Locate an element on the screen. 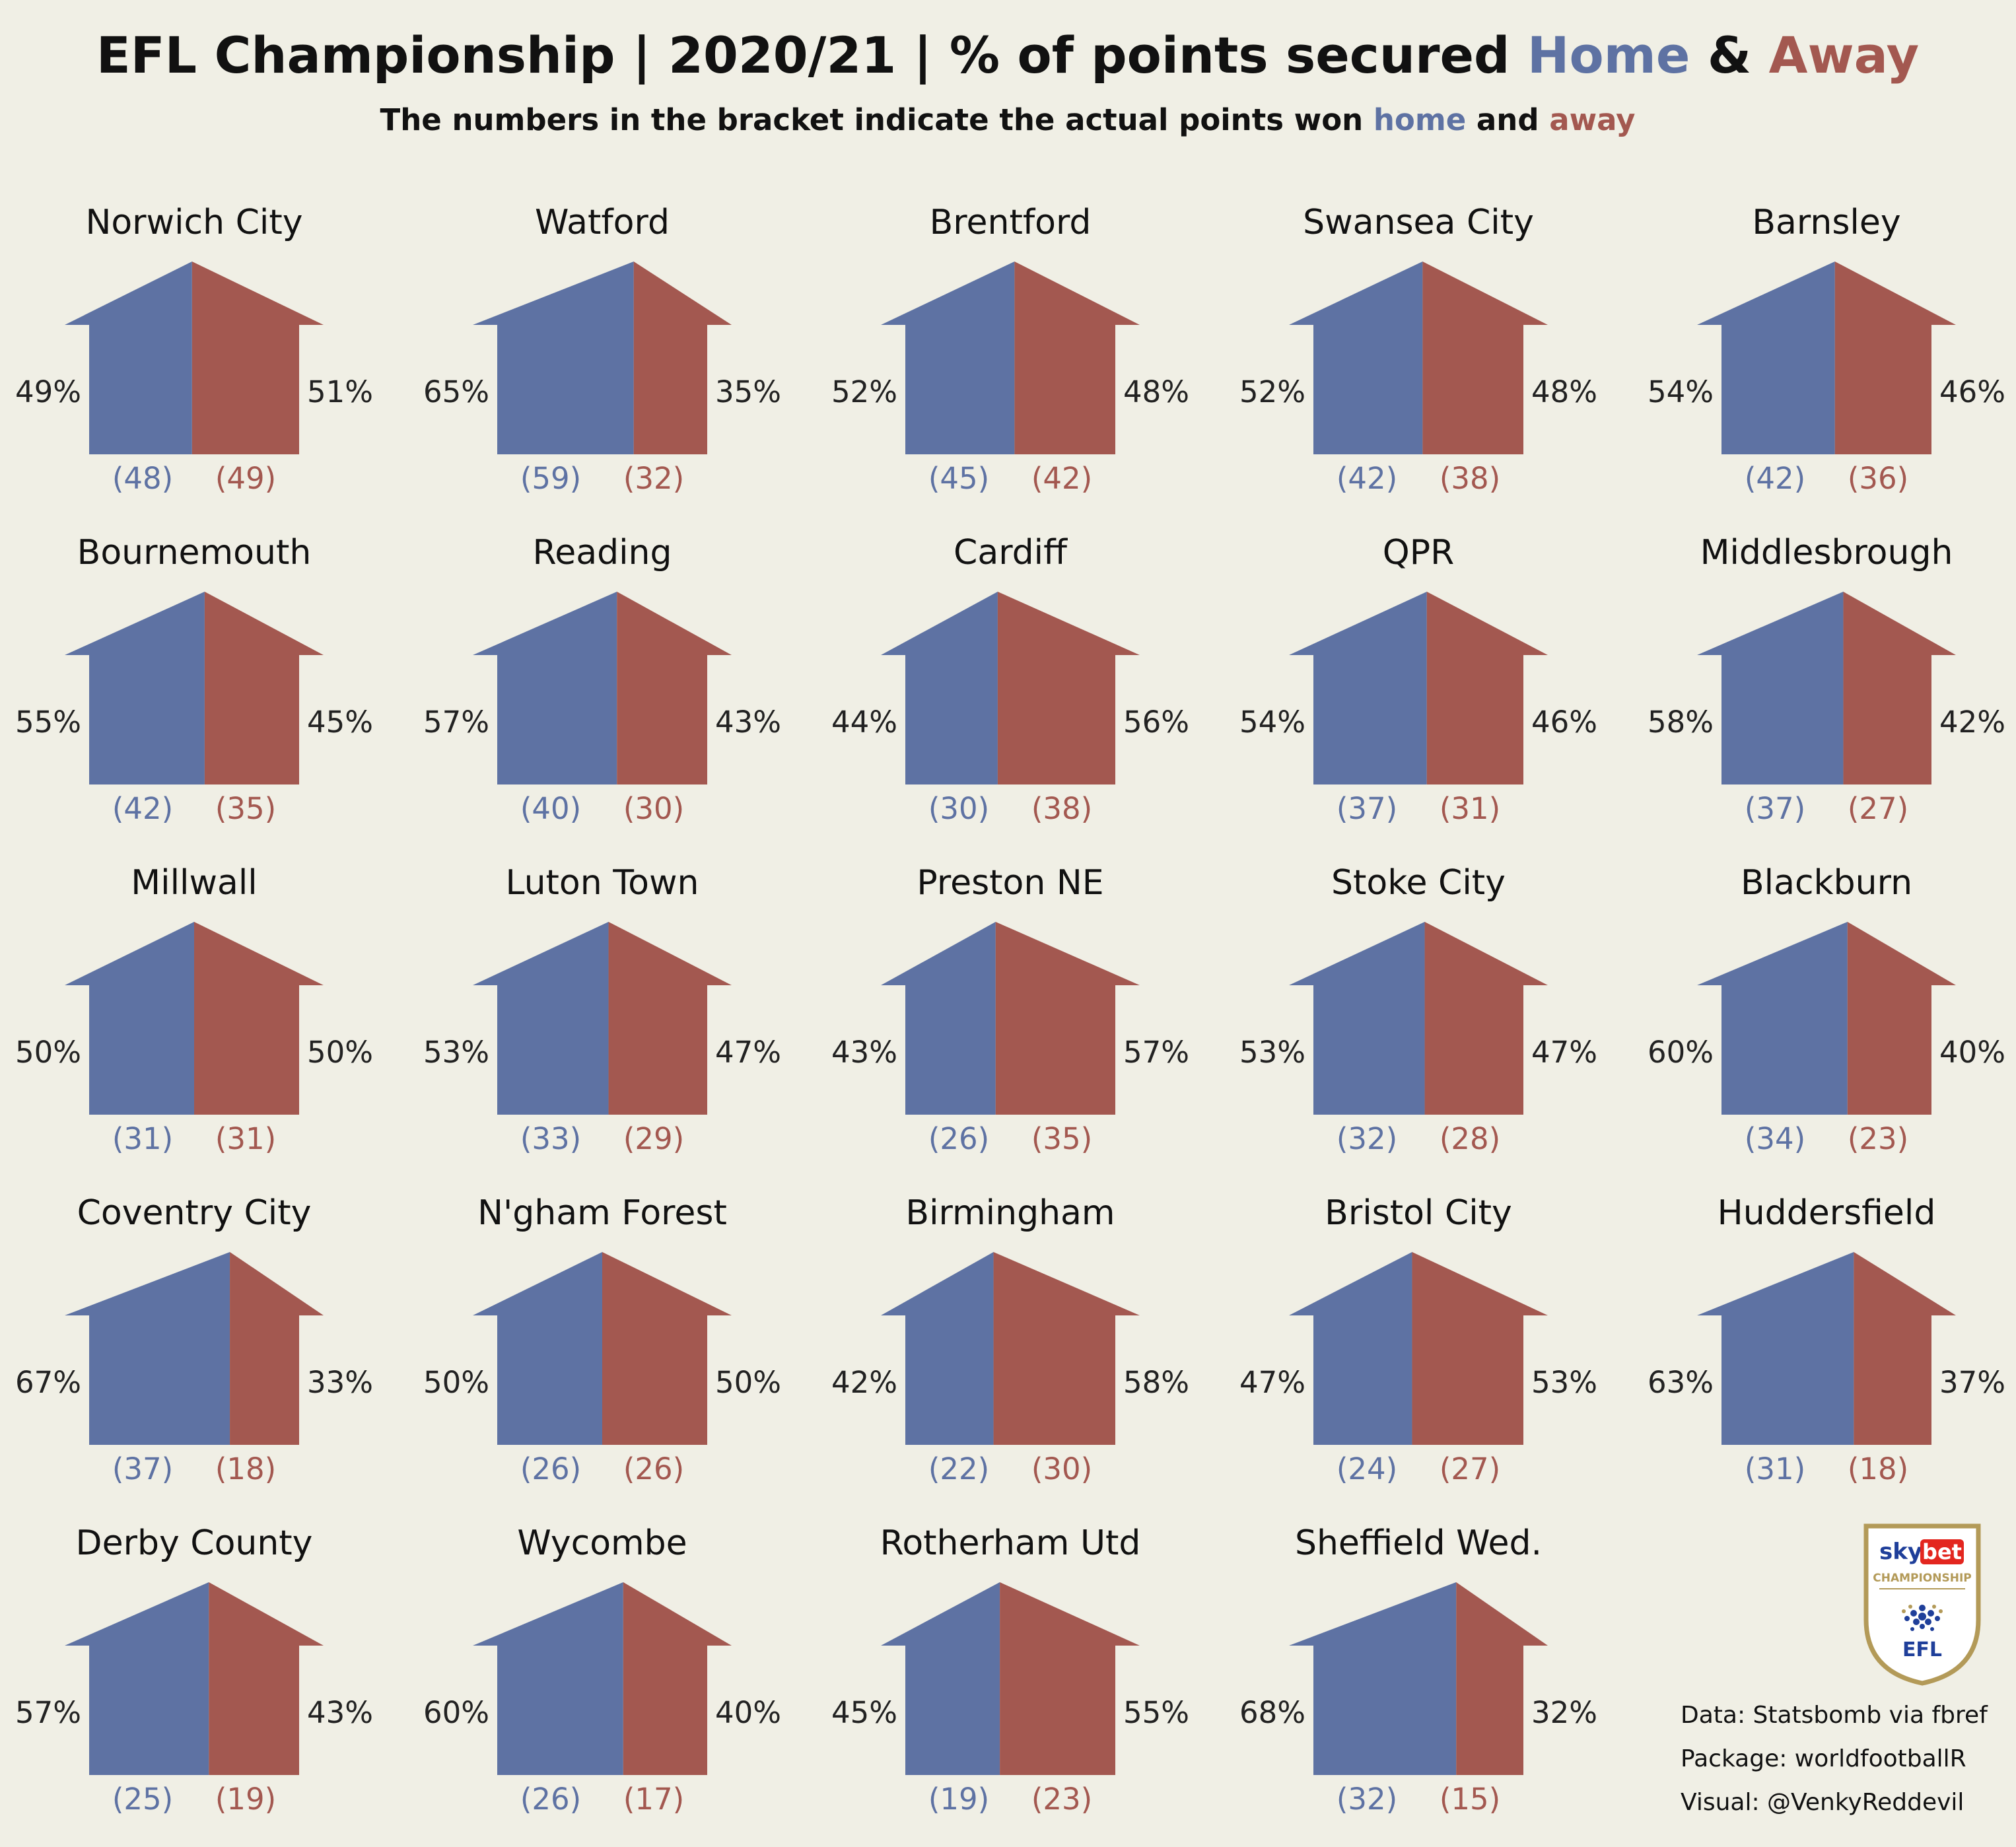 The width and height of the screenshot is (2016, 1847). team-name-label: Norwich City is located at coordinates (194, 222).